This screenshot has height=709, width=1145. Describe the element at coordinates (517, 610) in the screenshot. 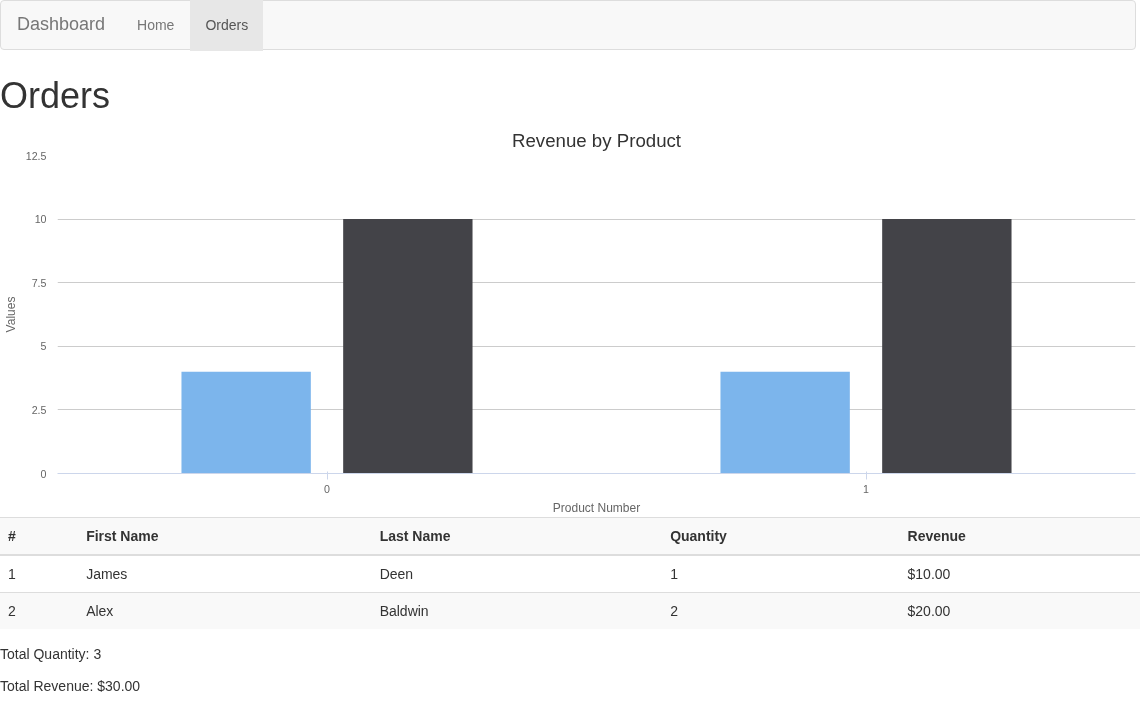

I see `text: Baldwin` at that location.